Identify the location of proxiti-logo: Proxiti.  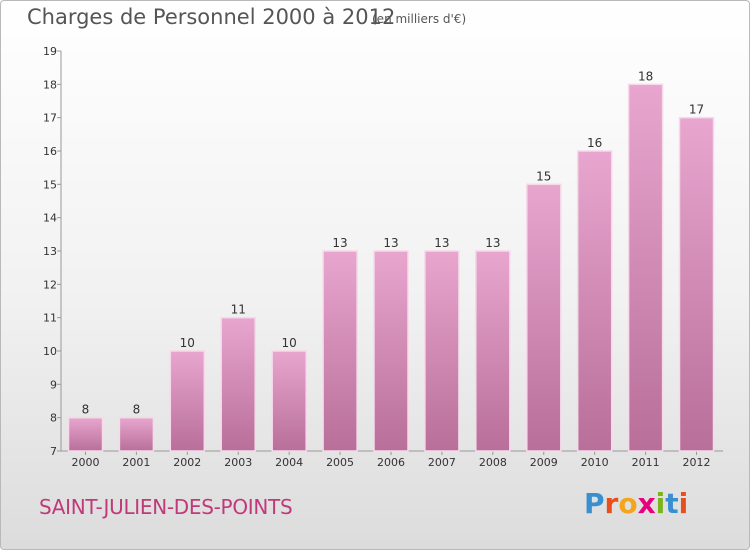
(636, 503).